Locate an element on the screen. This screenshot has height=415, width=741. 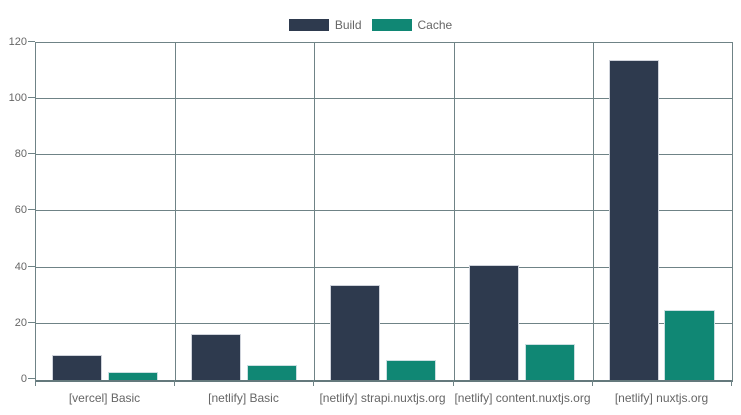
legend-swatch-build-icon is located at coordinates (308, 25).